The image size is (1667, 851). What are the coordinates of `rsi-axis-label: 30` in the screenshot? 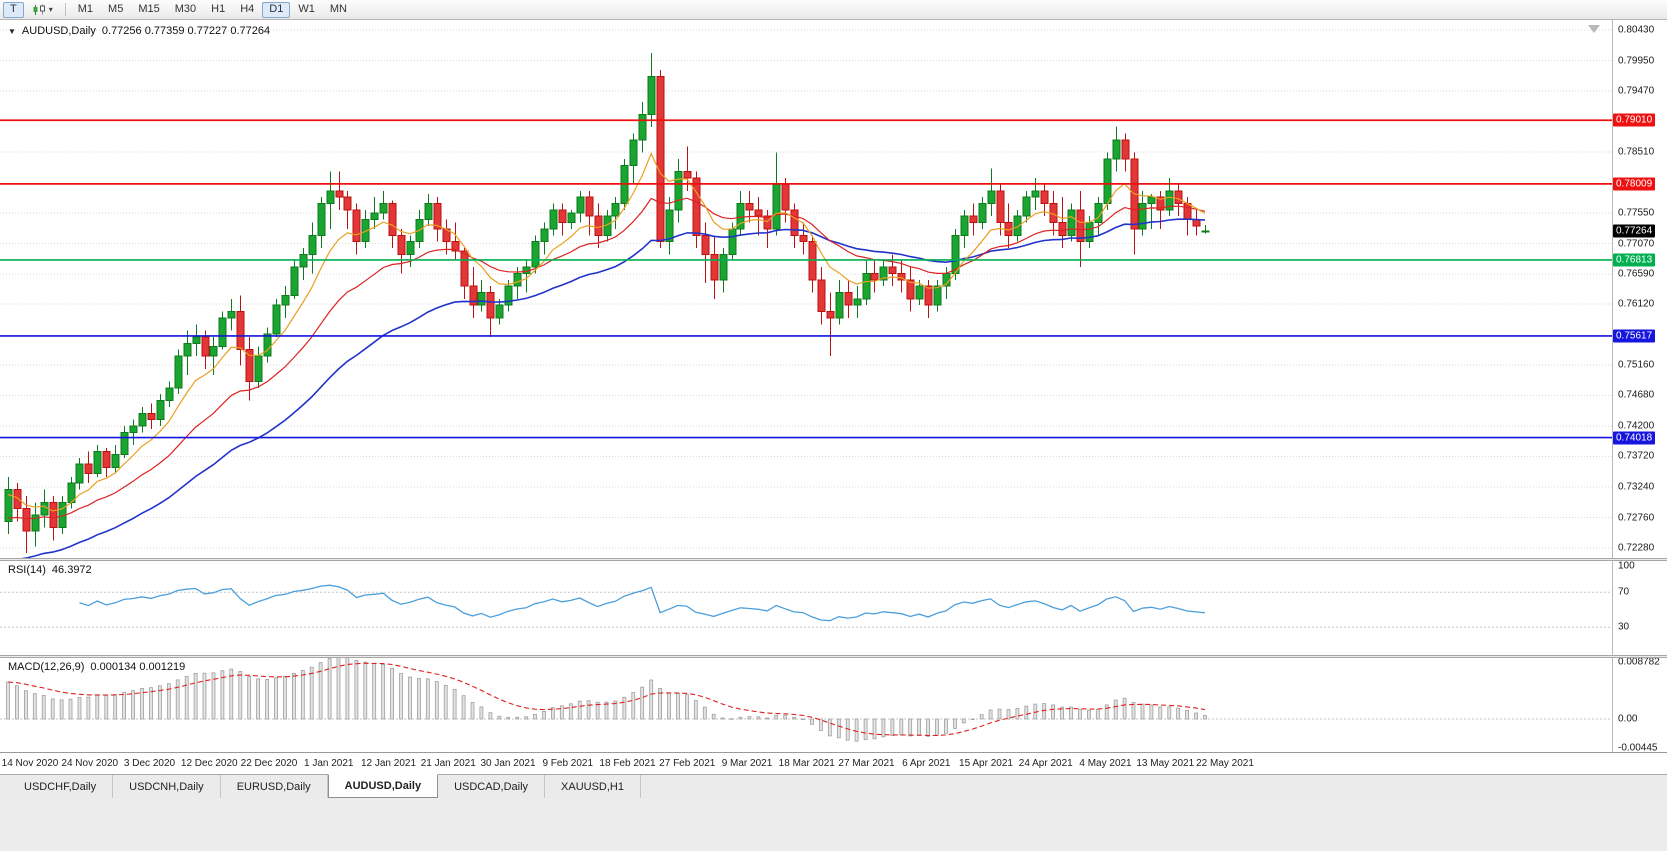 It's located at (1624, 627).